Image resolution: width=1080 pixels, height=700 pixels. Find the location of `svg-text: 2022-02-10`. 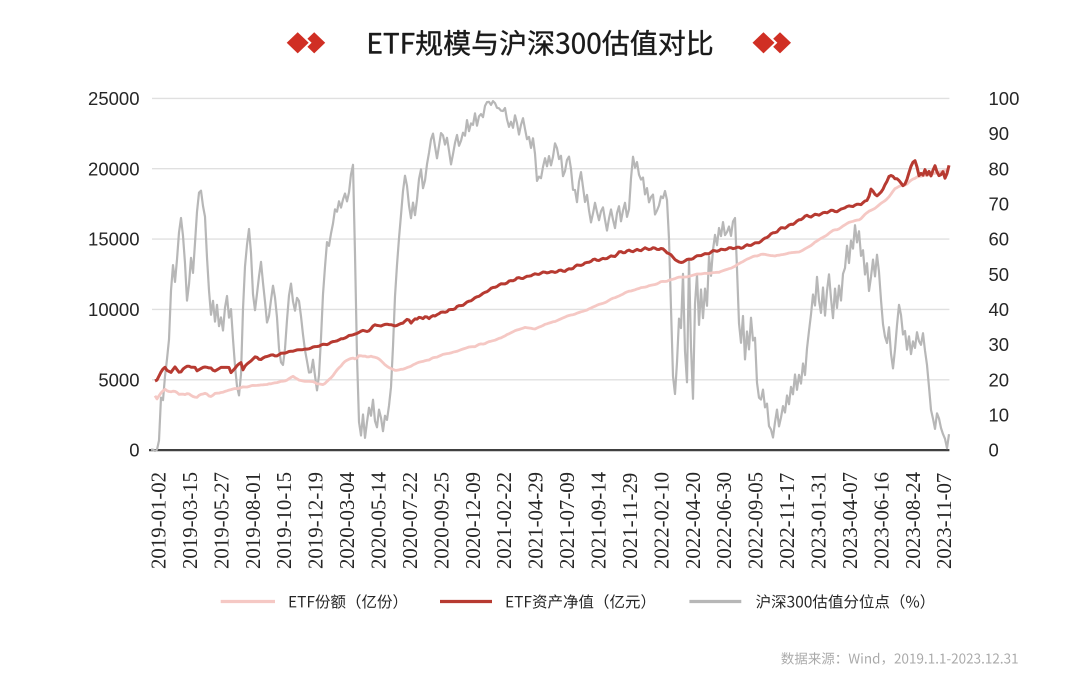

svg-text: 2022-02-10 is located at coordinates (661, 520).